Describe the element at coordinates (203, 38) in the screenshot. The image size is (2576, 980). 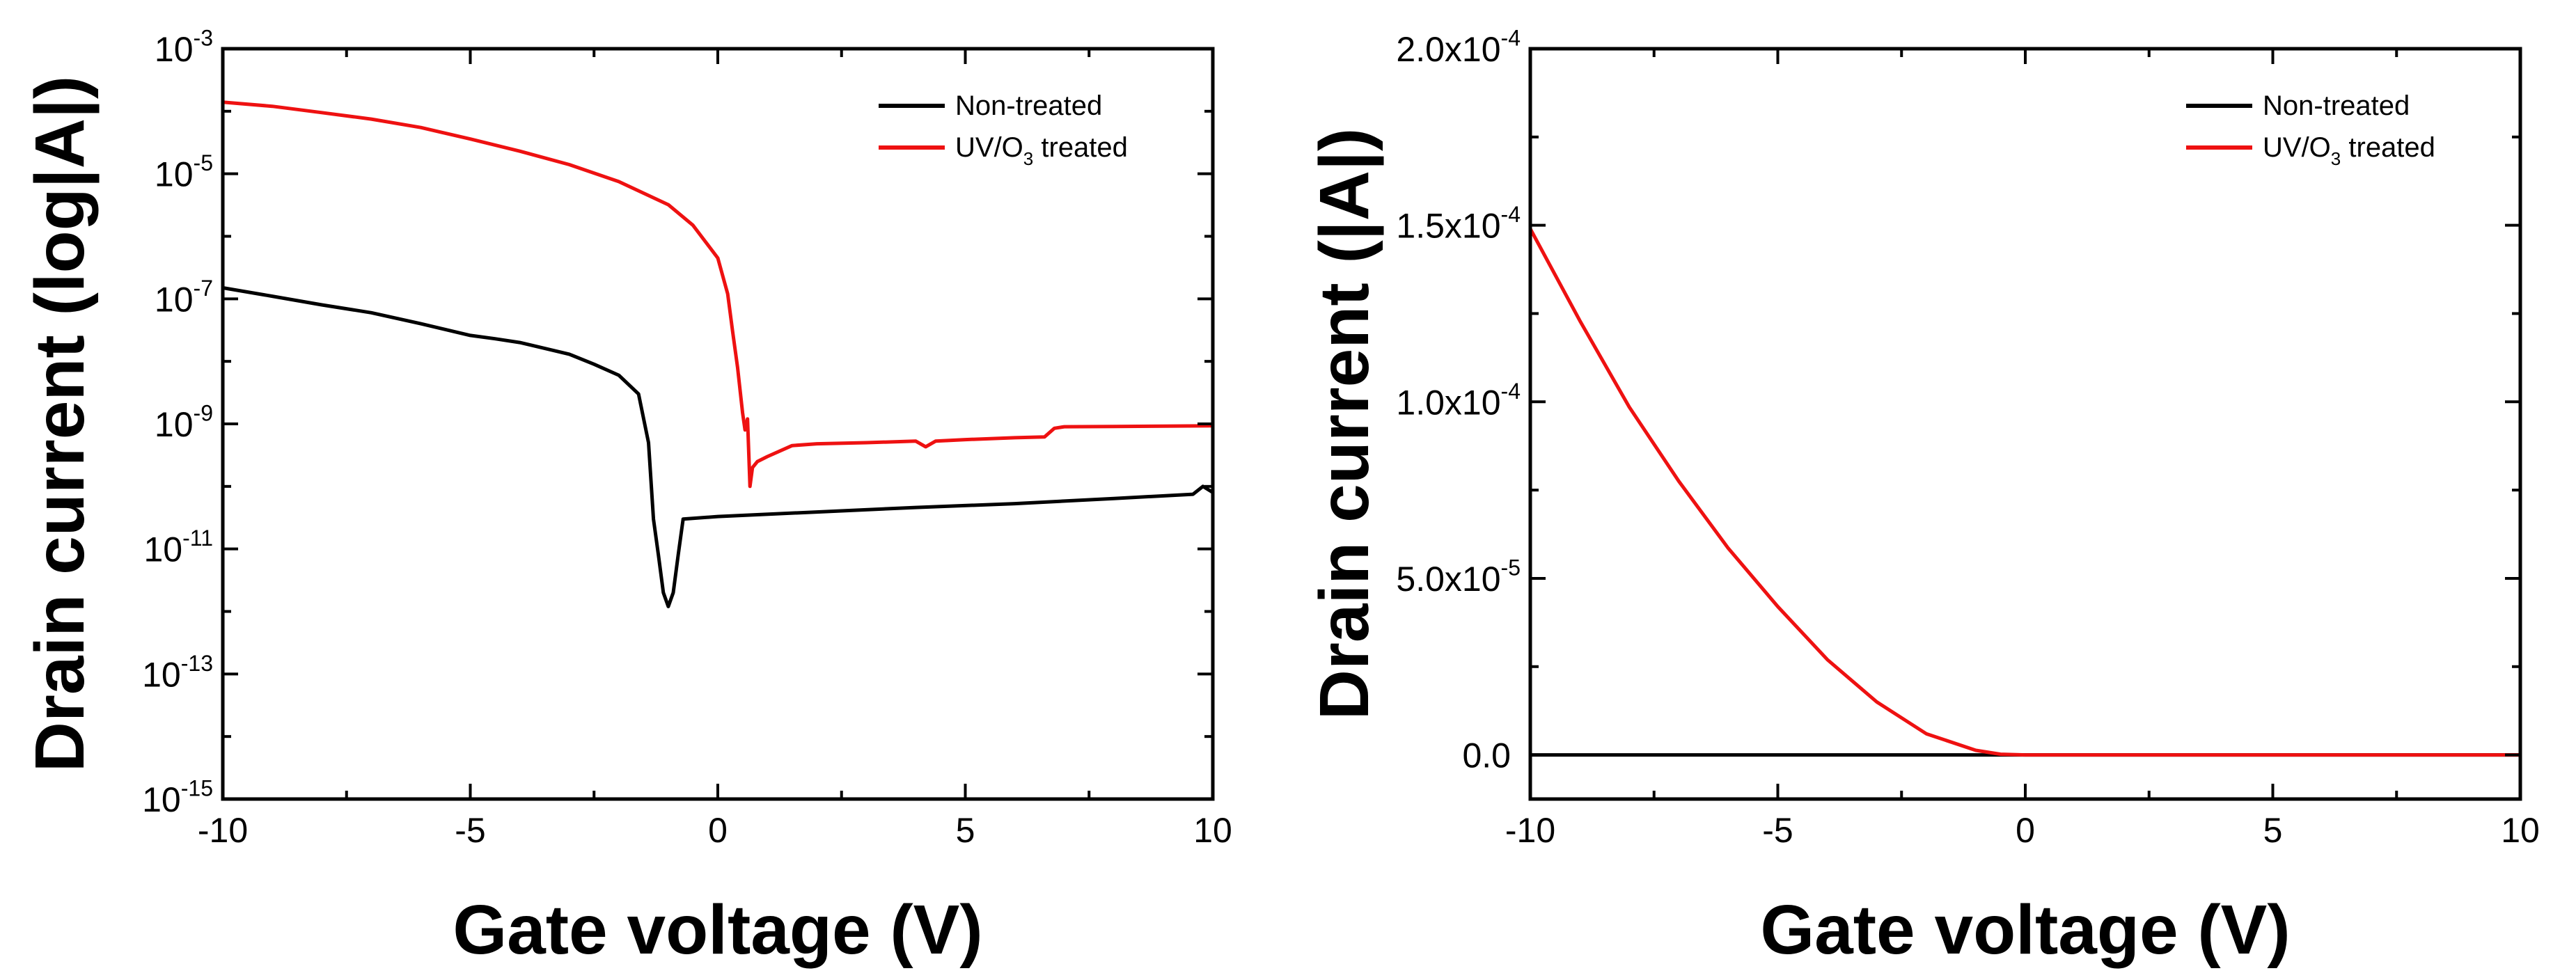
I see `y-tick-label-exponent: -3` at that location.